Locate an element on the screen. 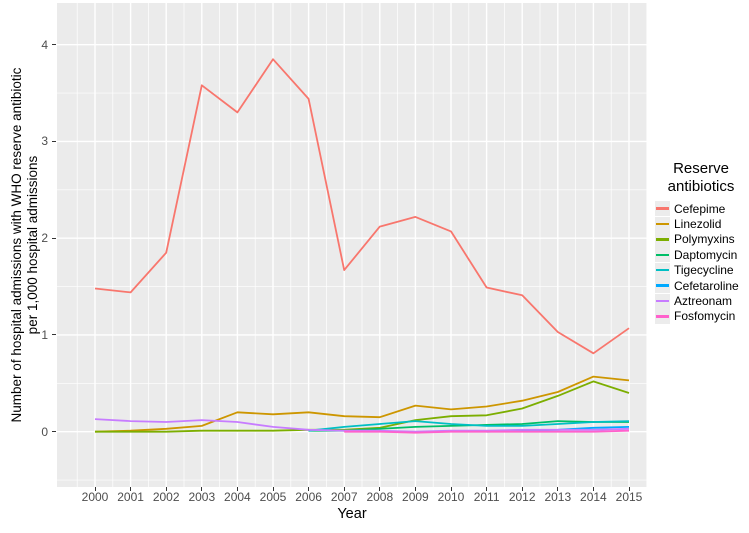 This screenshot has width=749, height=533. x-tick-label: 2003 is located at coordinates (202, 497).